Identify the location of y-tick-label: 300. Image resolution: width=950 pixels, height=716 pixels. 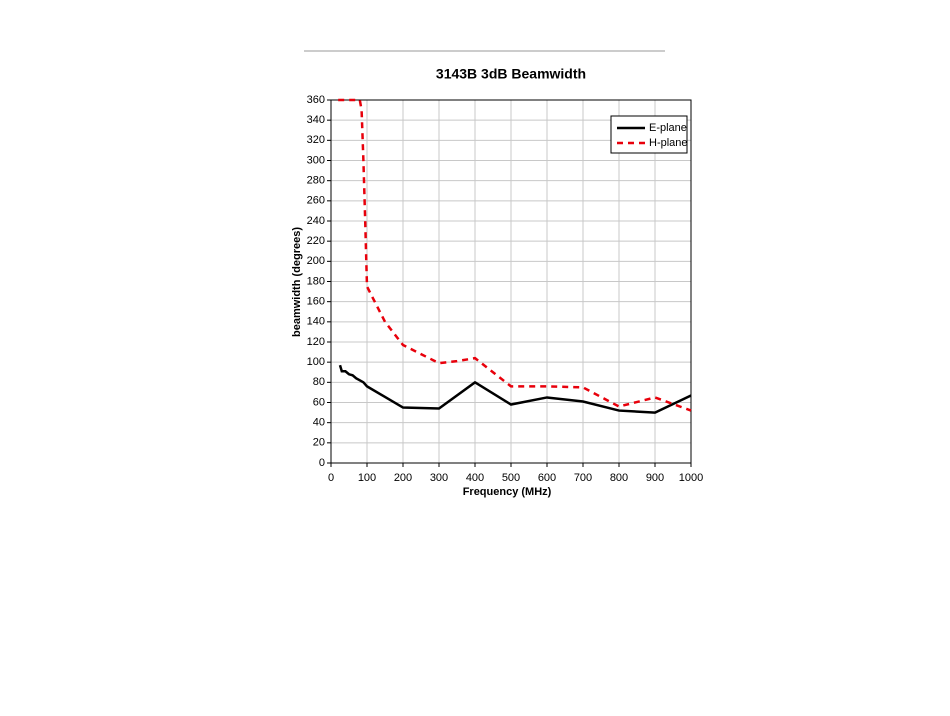
(316, 160).